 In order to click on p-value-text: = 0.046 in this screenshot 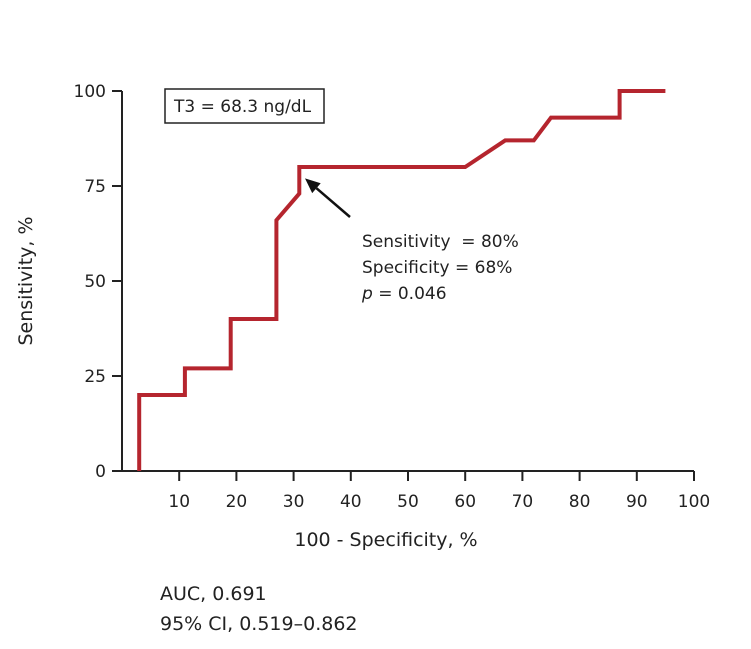, I will do `click(410, 294)`.